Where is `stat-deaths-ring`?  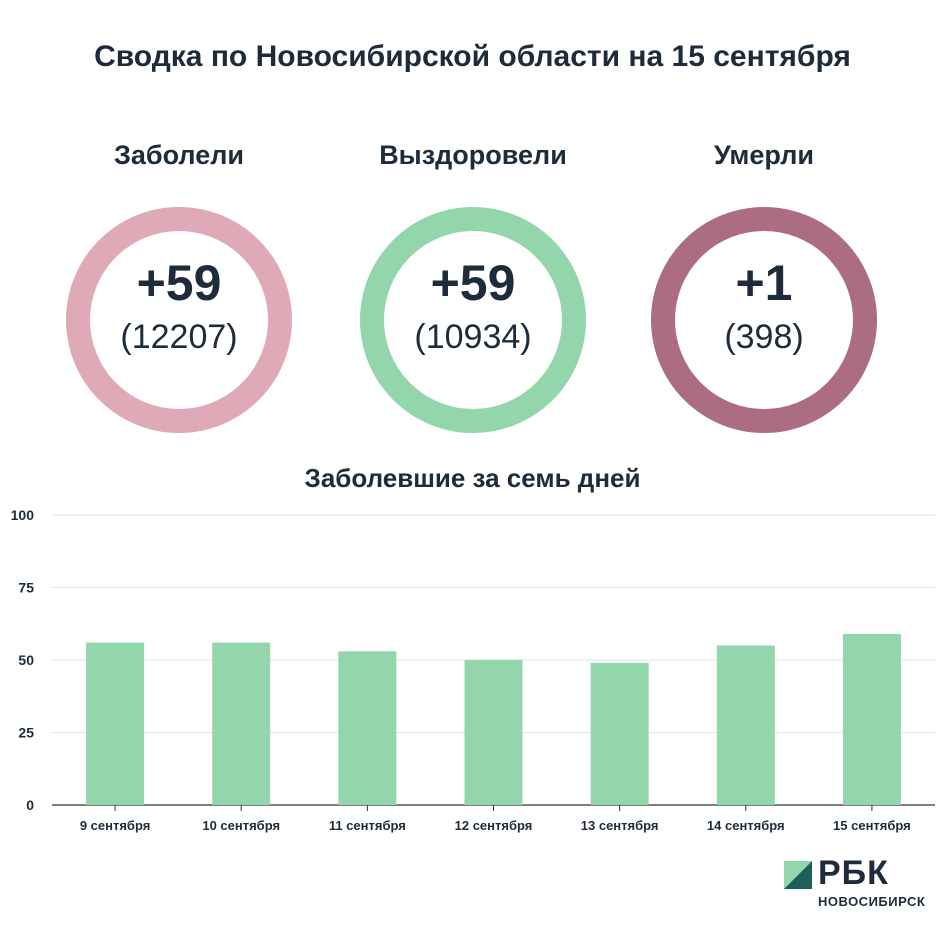
stat-deaths-ring is located at coordinates (764, 320).